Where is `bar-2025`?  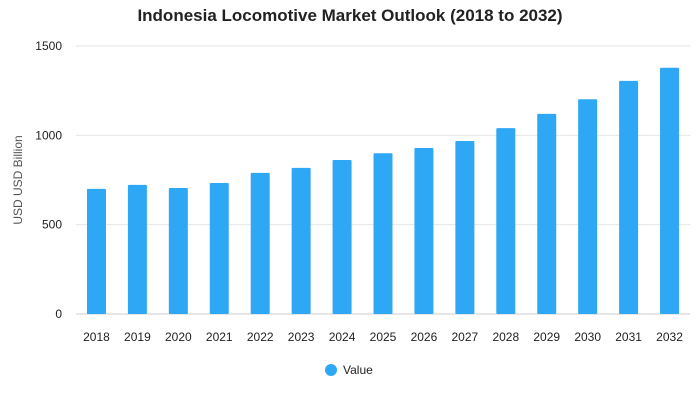
bar-2025 is located at coordinates (383, 233).